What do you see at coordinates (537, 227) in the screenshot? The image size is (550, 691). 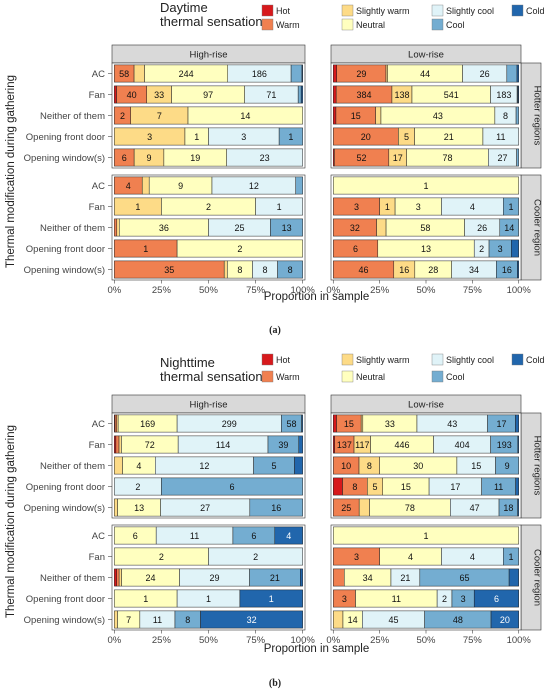 I see `facet-strip-label: Cooler region` at bounding box center [537, 227].